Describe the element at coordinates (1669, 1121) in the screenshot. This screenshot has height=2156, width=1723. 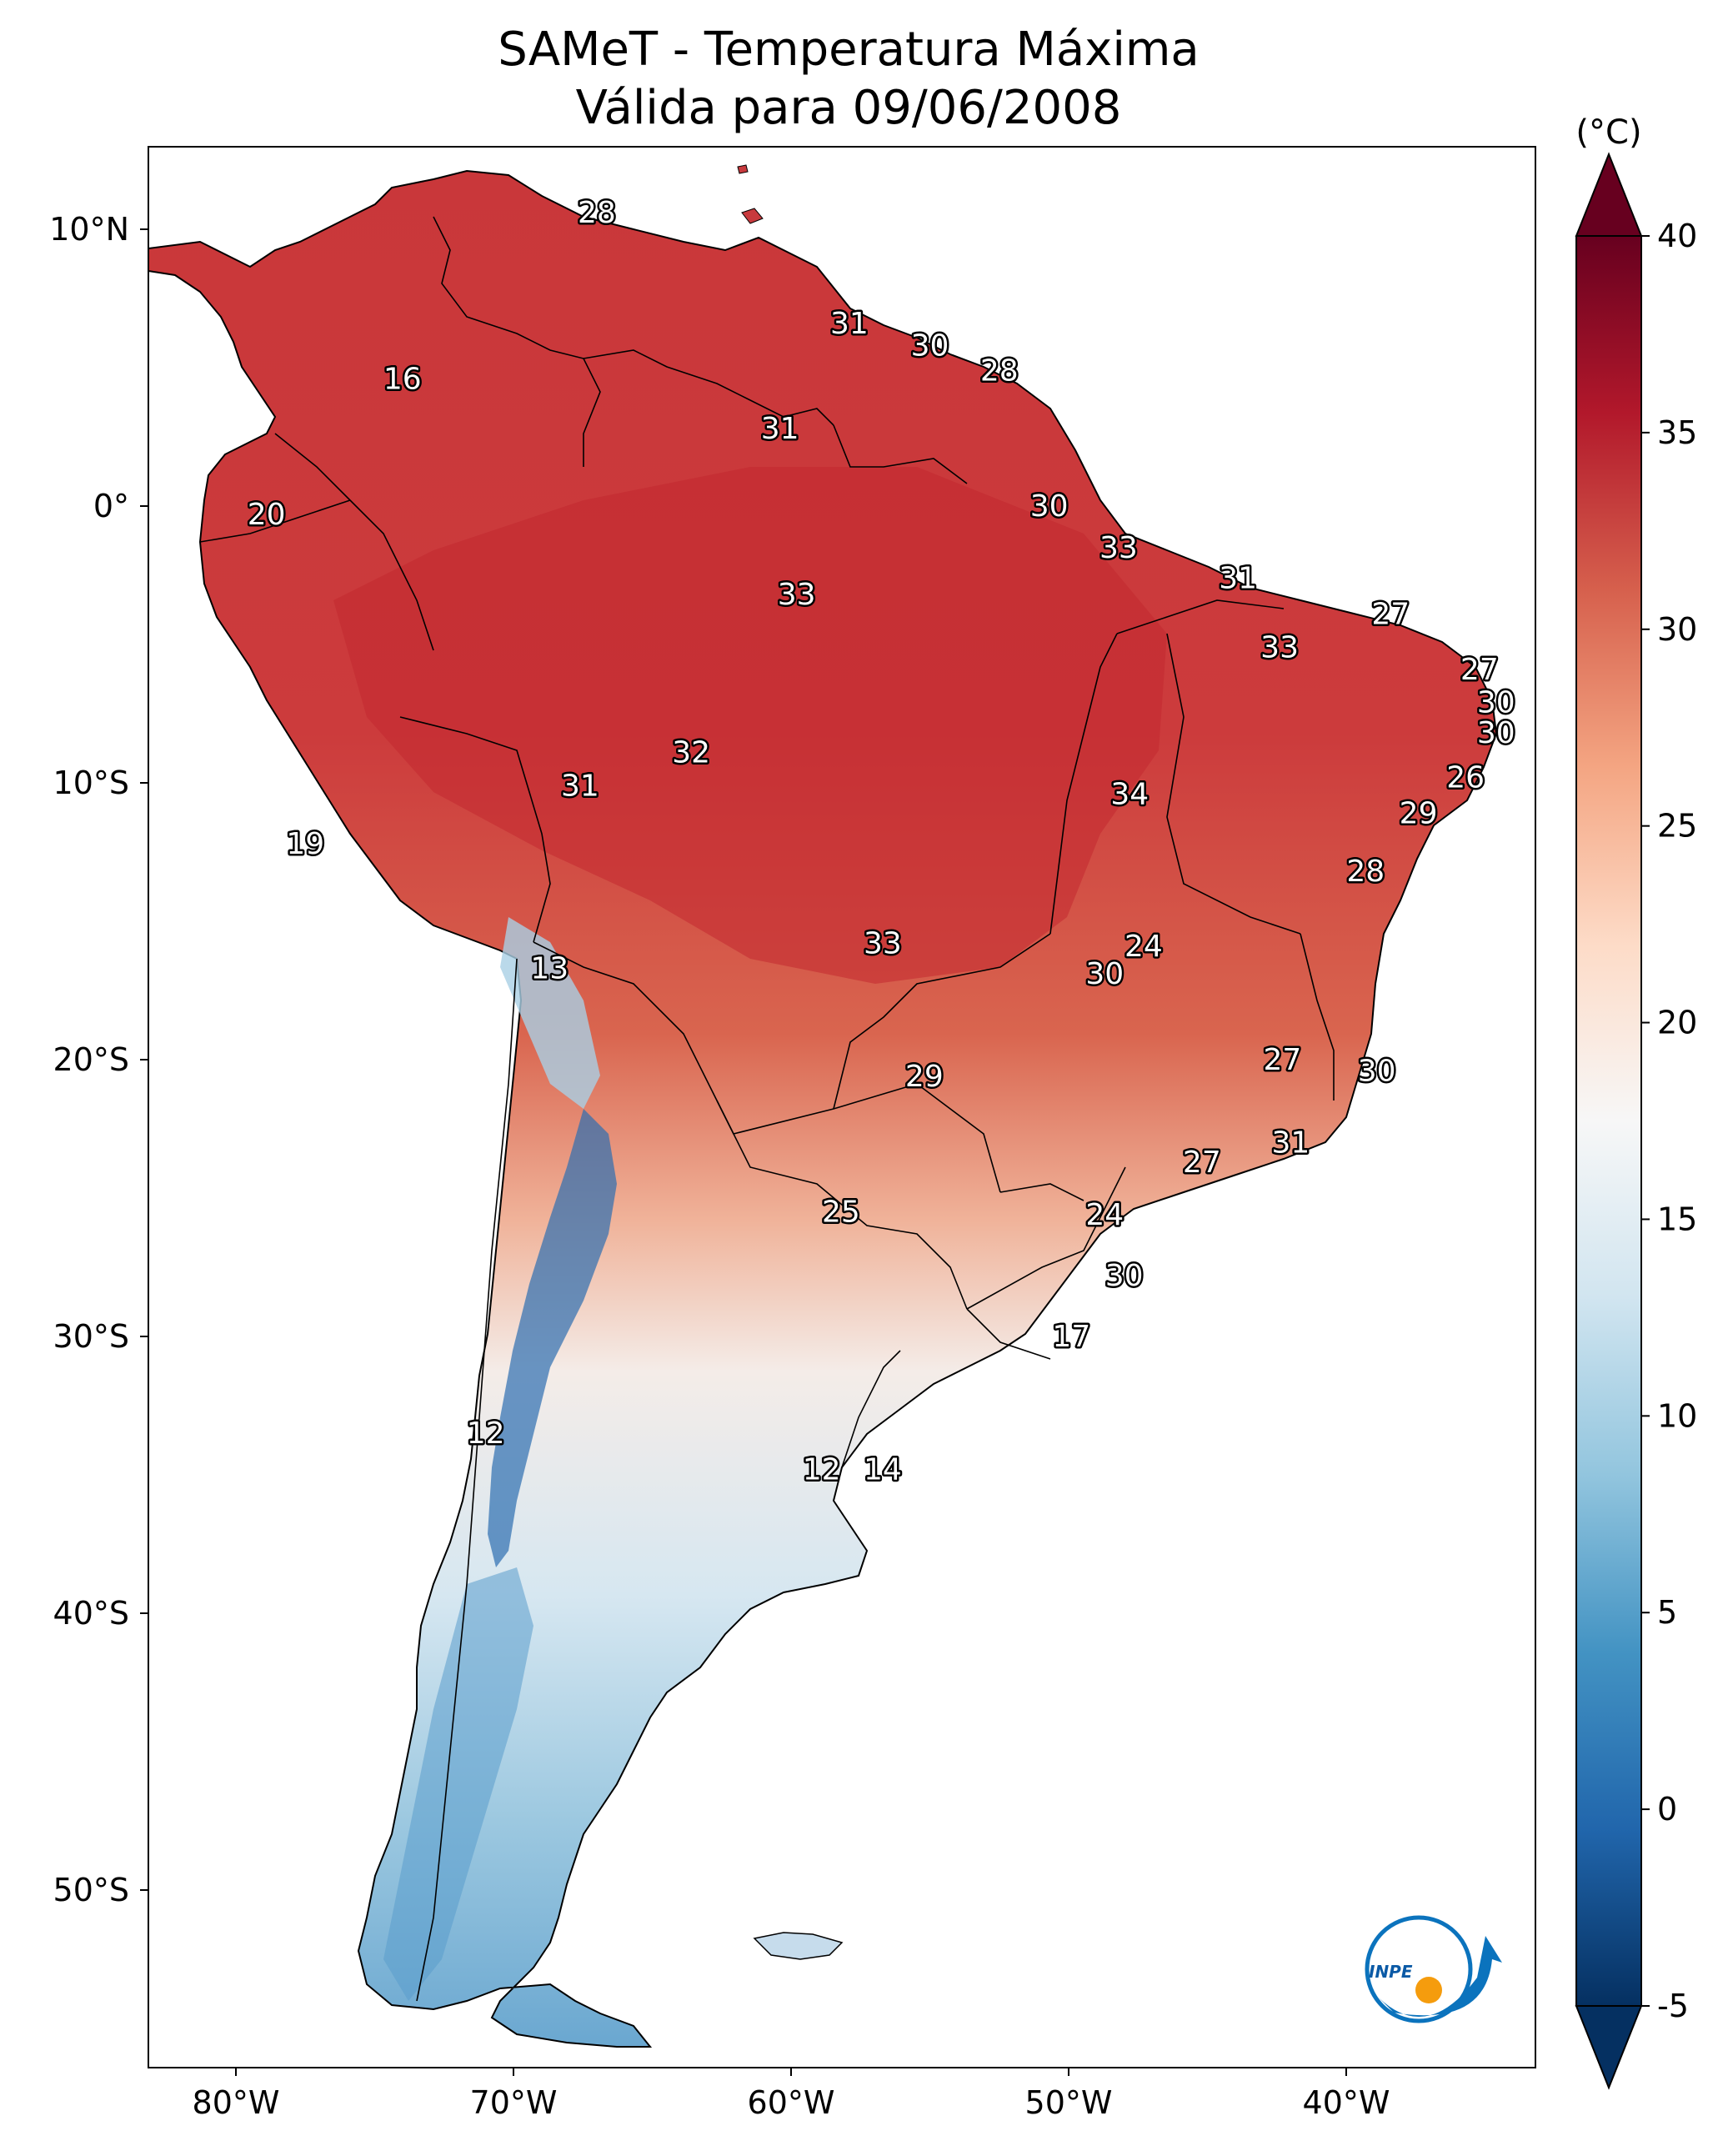
I see `colorbar-ticks: 40 35 30 25 20 15 10 5 0 -5` at that location.